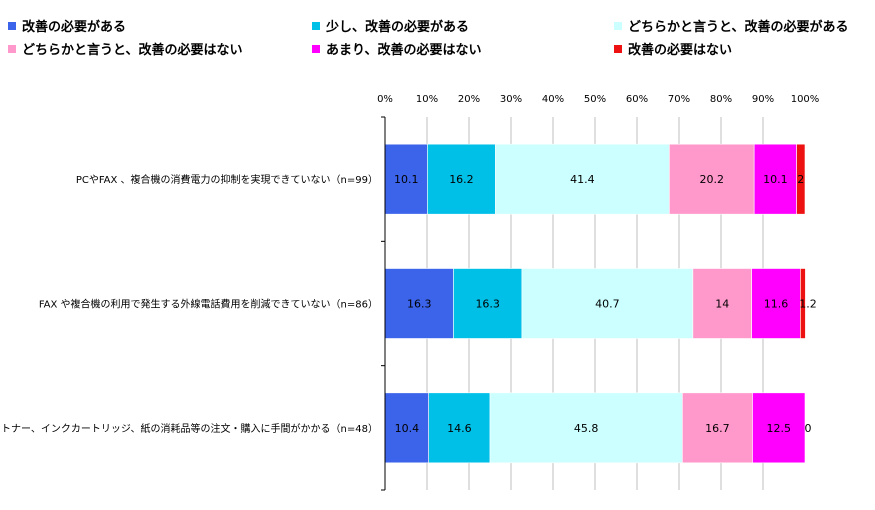 Image resolution: width=875 pixels, height=510 pixels. What do you see at coordinates (469, 99) in the screenshot?
I see `x-tick-label-2: 20%` at bounding box center [469, 99].